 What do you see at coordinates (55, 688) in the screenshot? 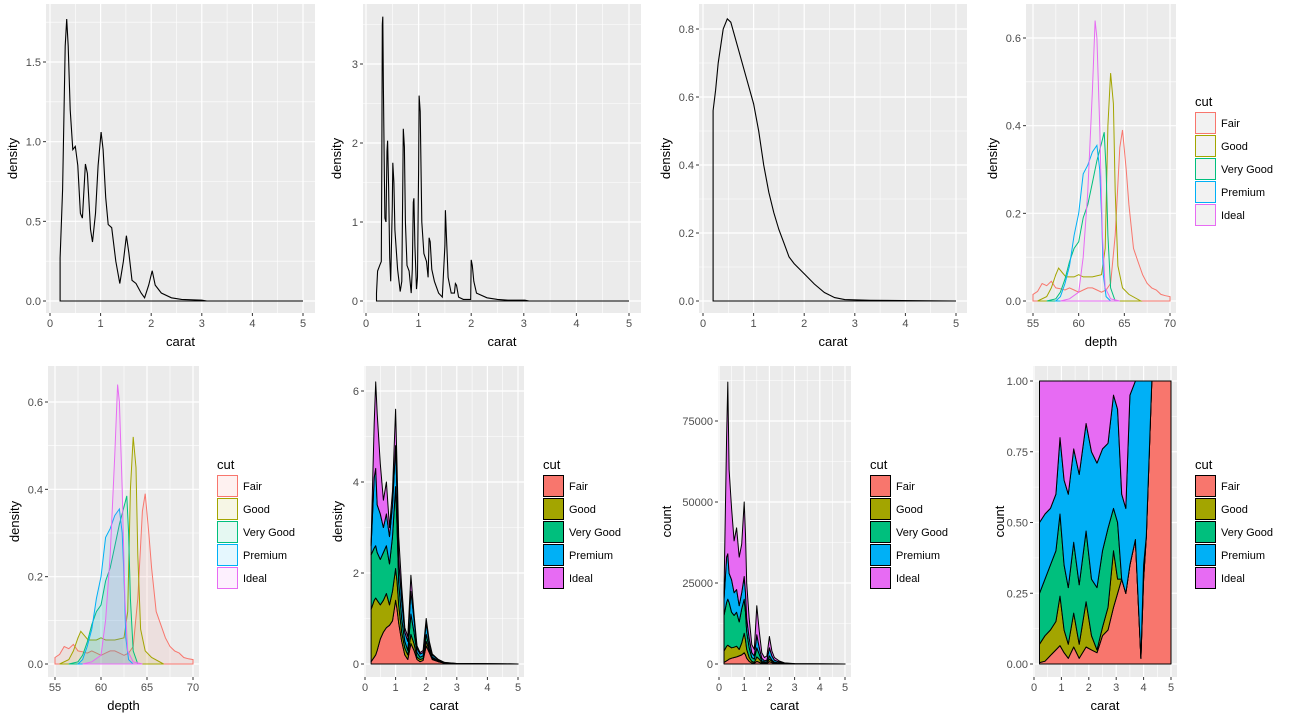
I see `x-tick-label: 55` at bounding box center [55, 688].